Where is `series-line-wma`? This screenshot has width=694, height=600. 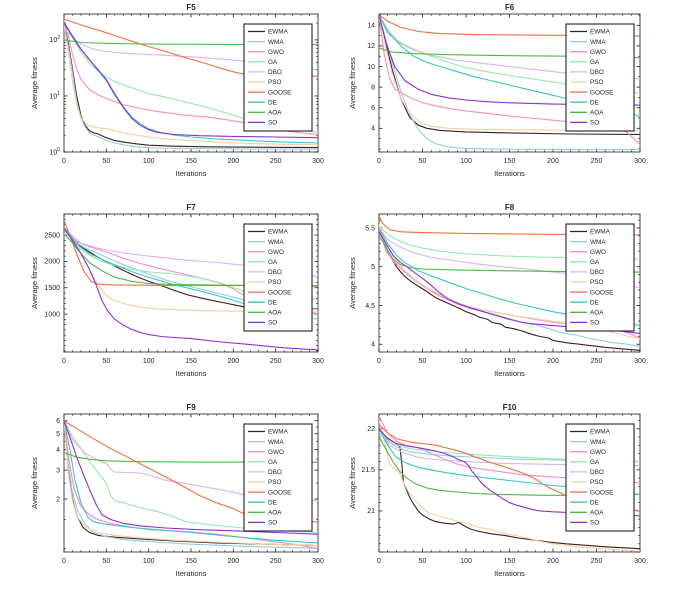 series-line-wma is located at coordinates (509, 82).